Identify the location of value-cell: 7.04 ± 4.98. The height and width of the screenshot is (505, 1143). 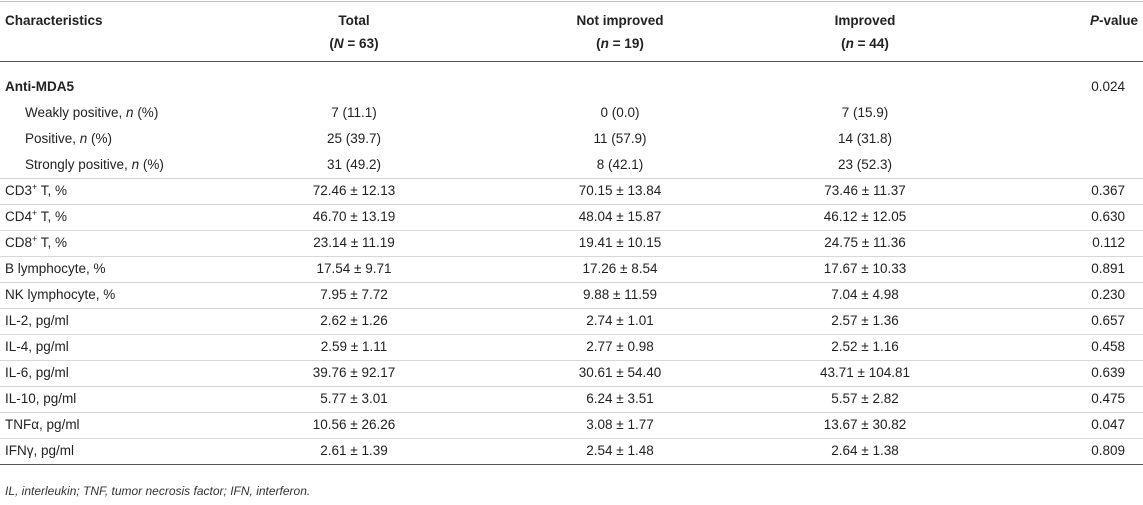
(865, 295).